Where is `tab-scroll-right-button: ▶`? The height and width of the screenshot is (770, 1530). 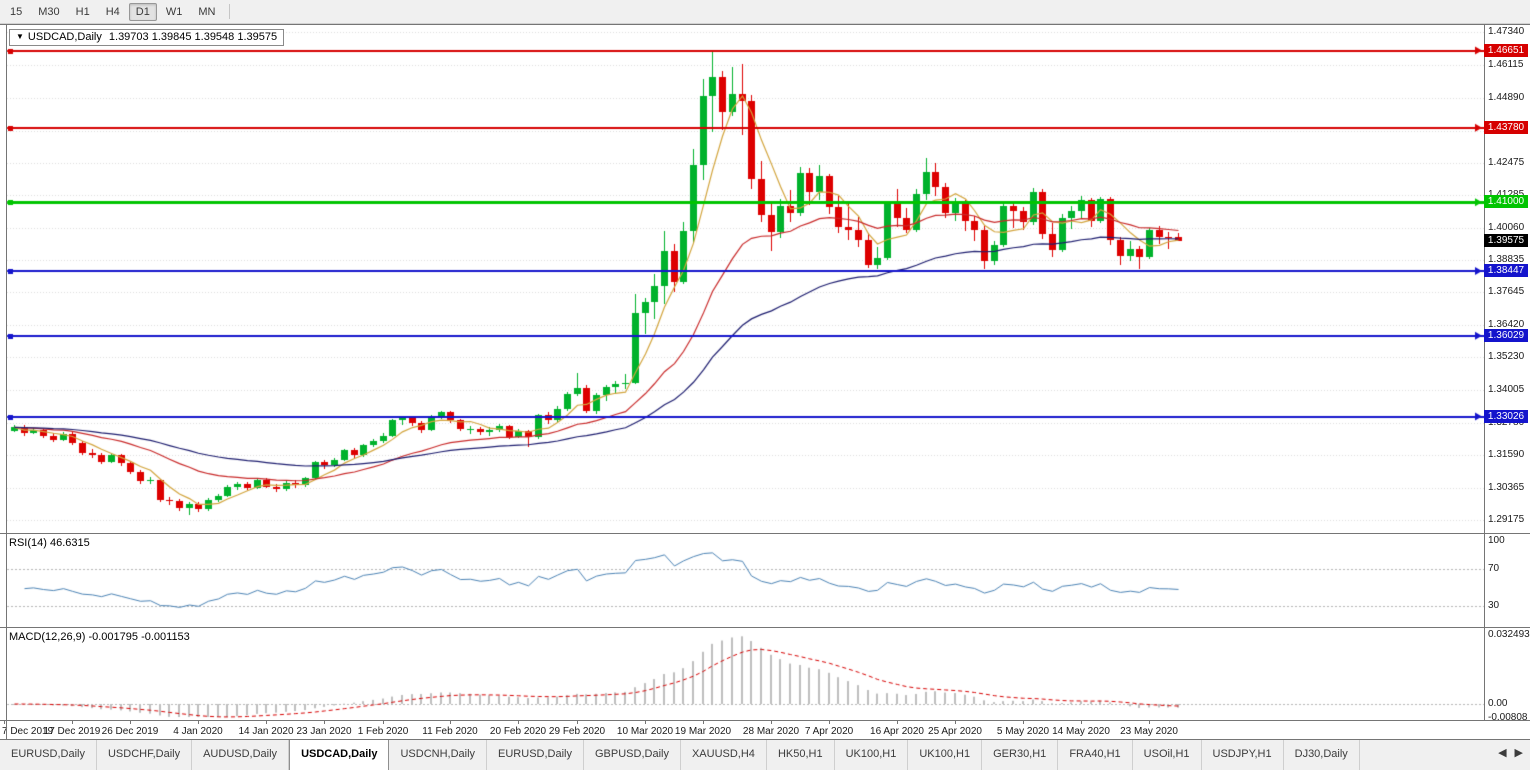 tab-scroll-right-button: ▶ is located at coordinates (1518, 753).